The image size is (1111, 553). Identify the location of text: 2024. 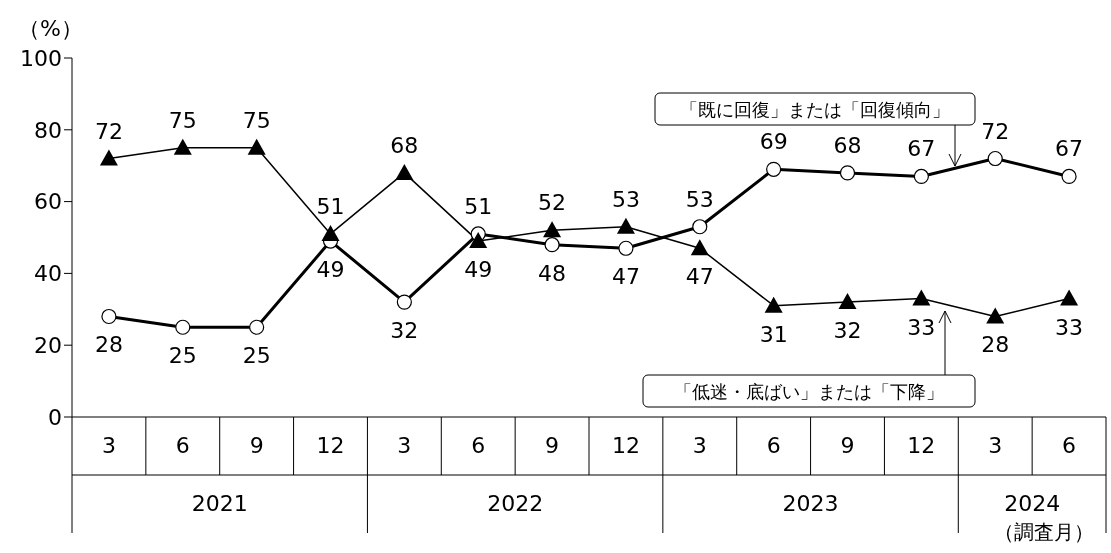
(1032, 503).